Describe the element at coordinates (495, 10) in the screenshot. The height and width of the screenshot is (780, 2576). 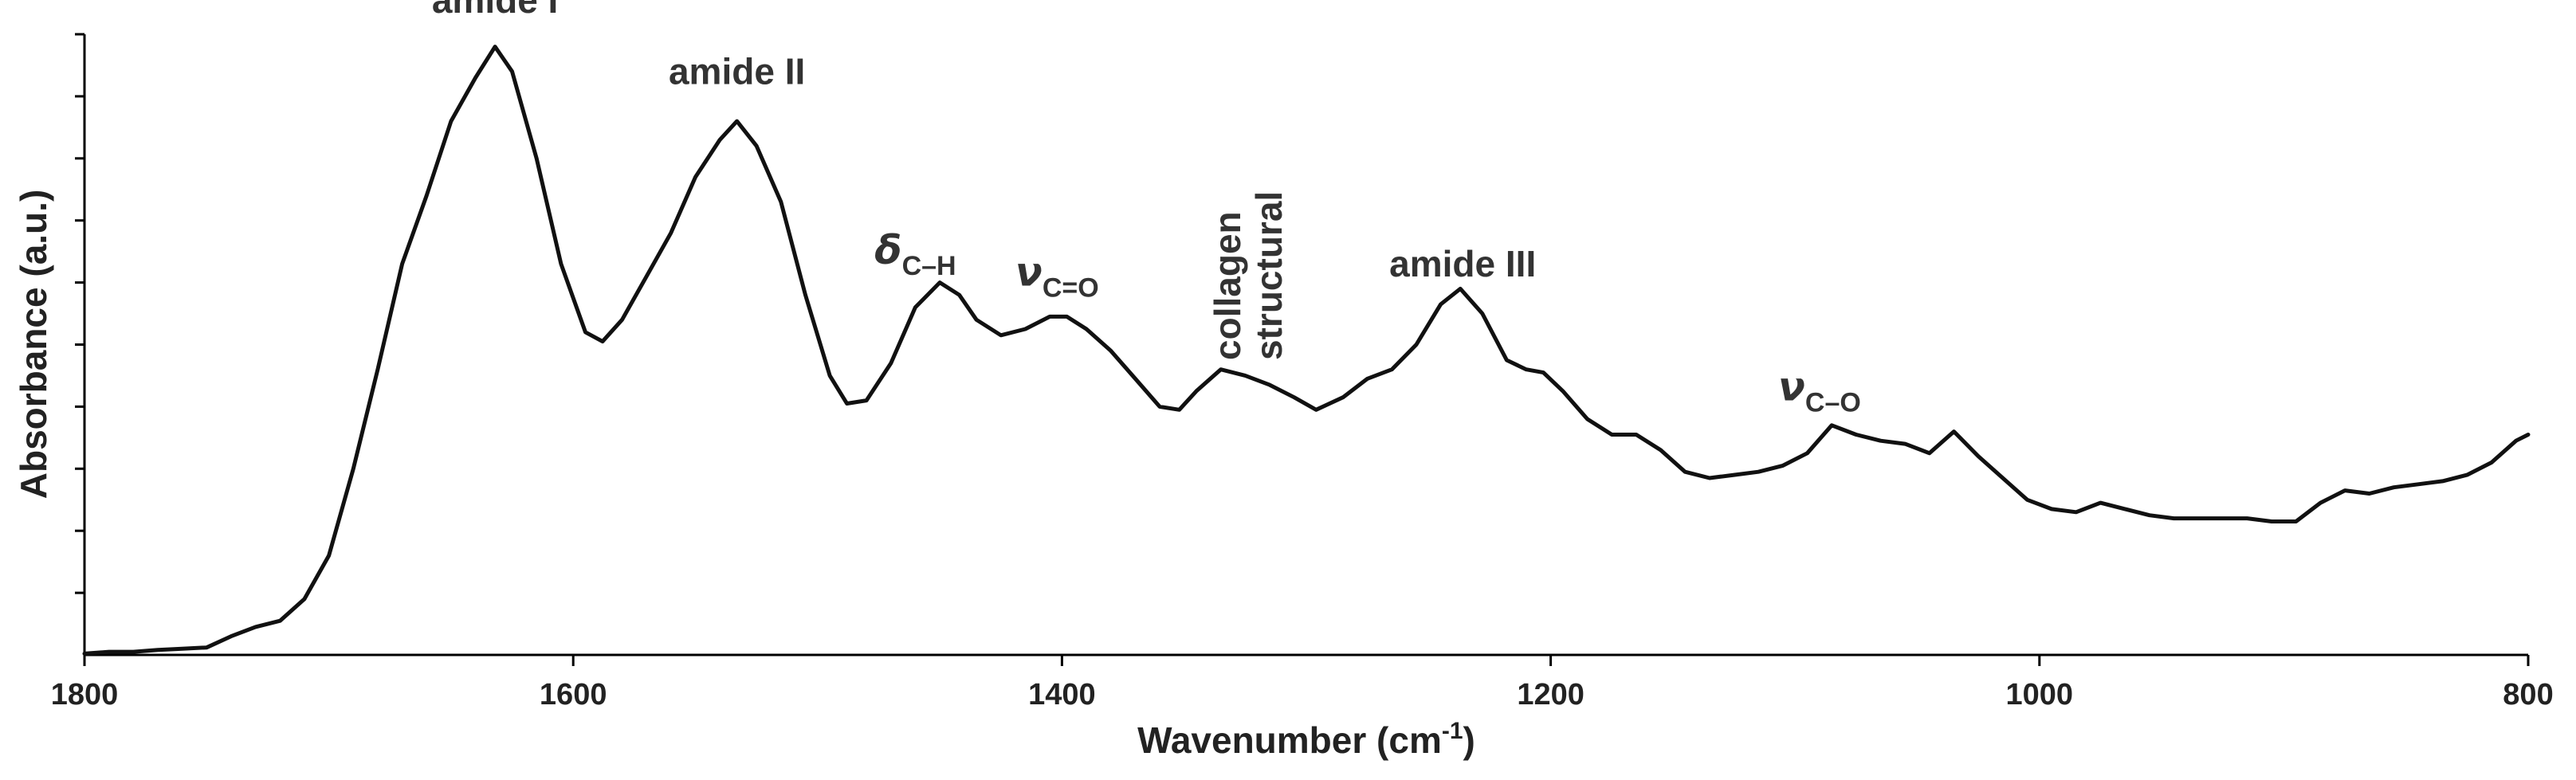
I see `annotation-amide-i: amide I` at that location.